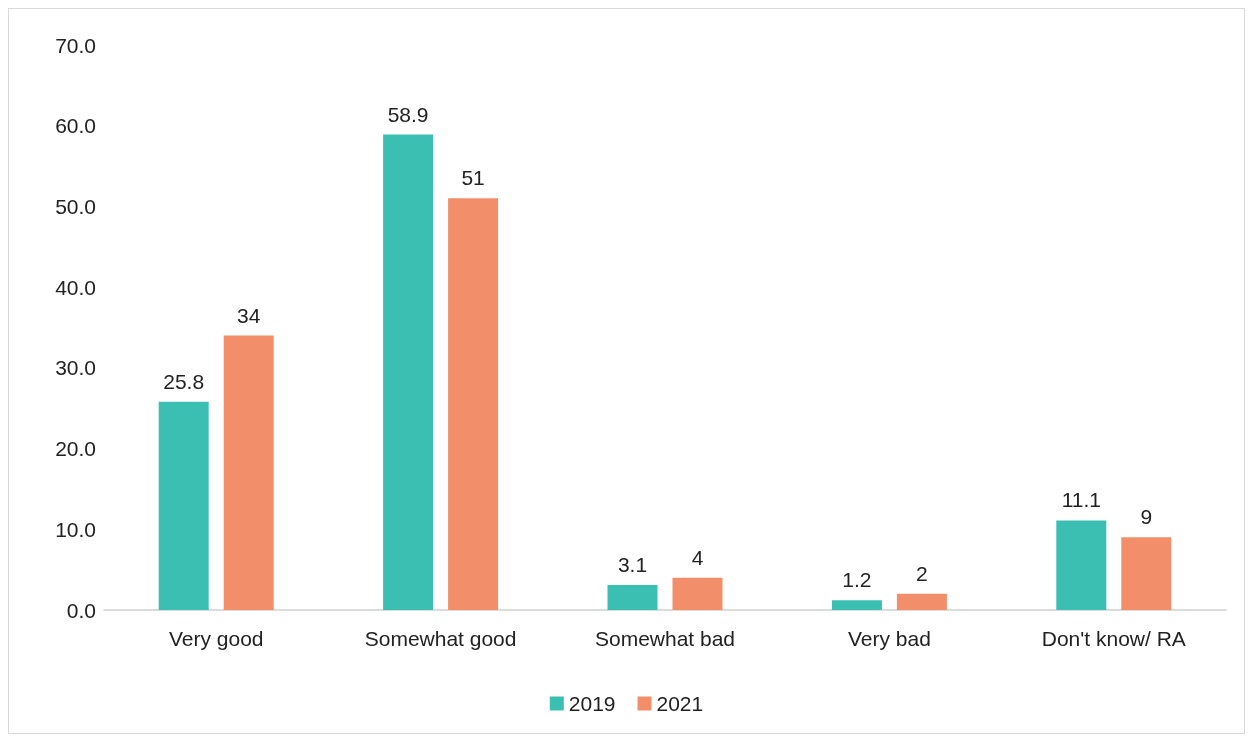 This screenshot has height=742, width=1253. What do you see at coordinates (75, 45) in the screenshot?
I see `y-tick-label: 70.0` at bounding box center [75, 45].